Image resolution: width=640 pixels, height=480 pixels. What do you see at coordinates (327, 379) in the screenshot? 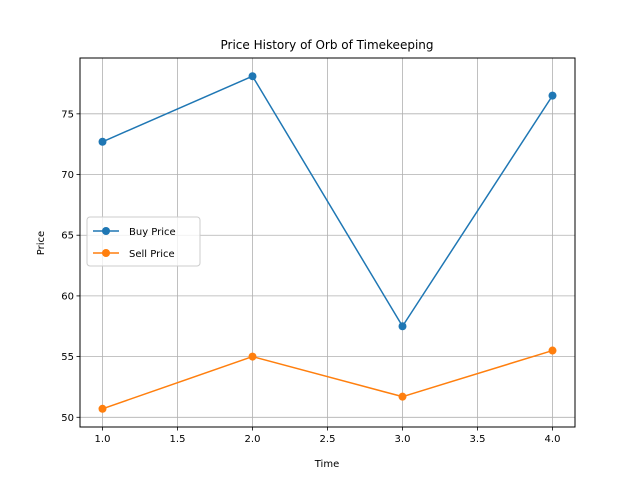
I see `sell-price-line` at bounding box center [327, 379].